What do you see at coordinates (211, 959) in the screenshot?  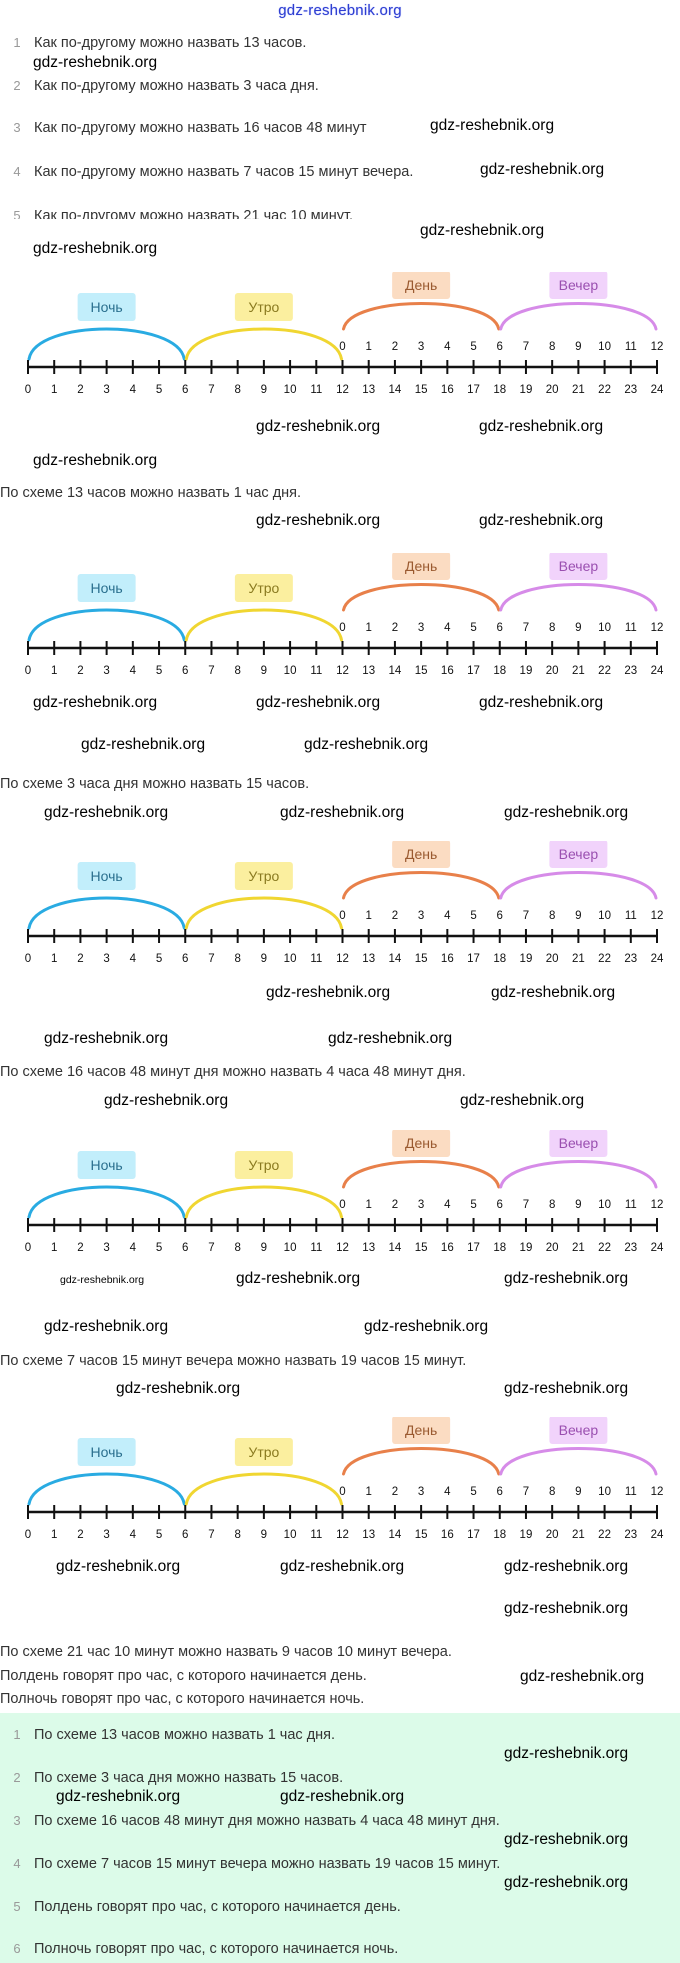 I see `axis-tick-label: 7` at bounding box center [211, 959].